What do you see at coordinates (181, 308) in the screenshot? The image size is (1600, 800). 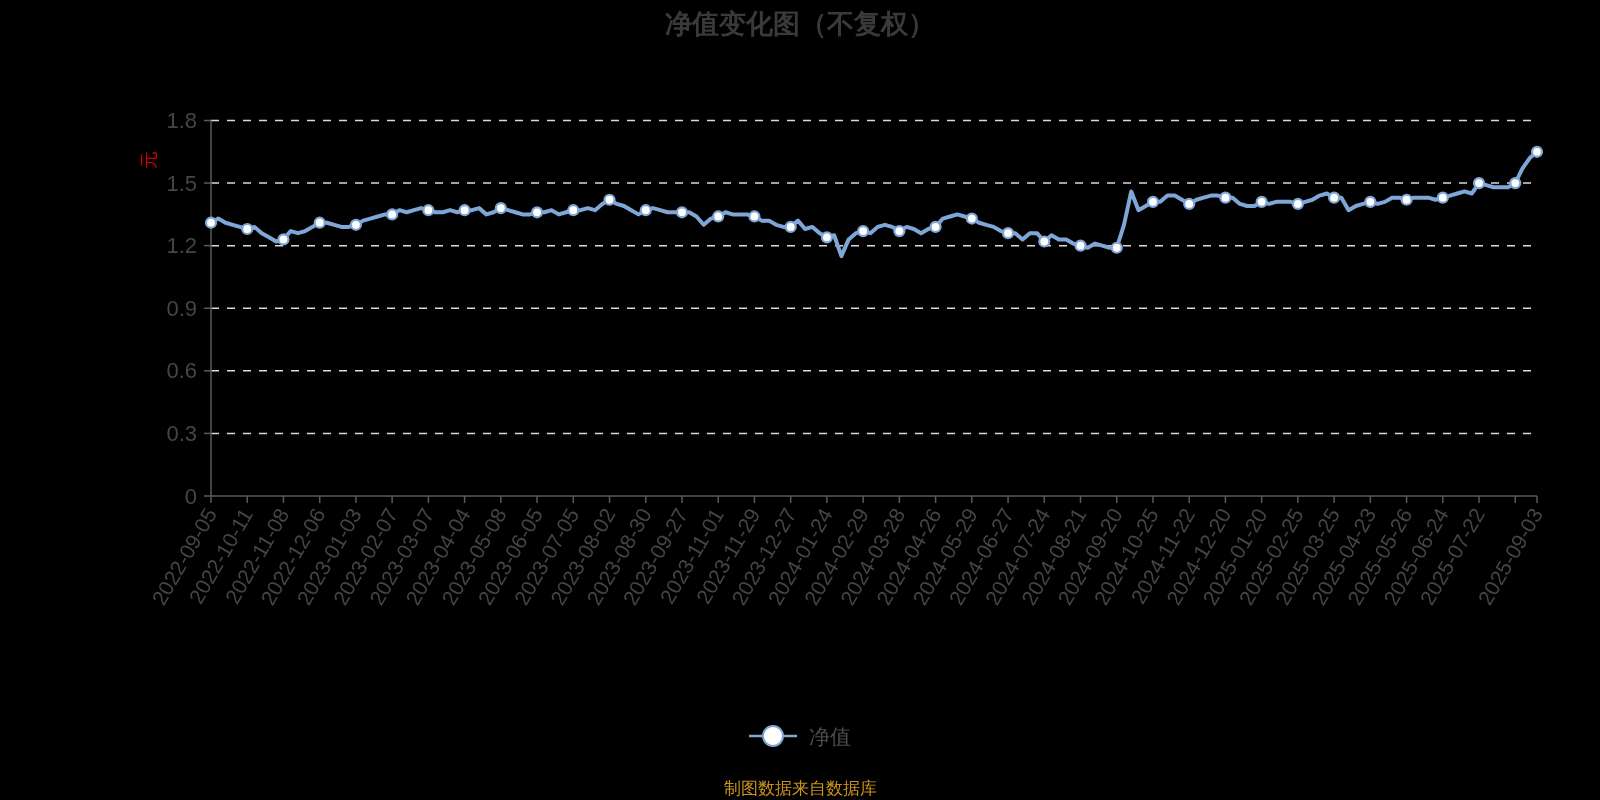 I see `y-tick-label: 0.9` at bounding box center [181, 308].